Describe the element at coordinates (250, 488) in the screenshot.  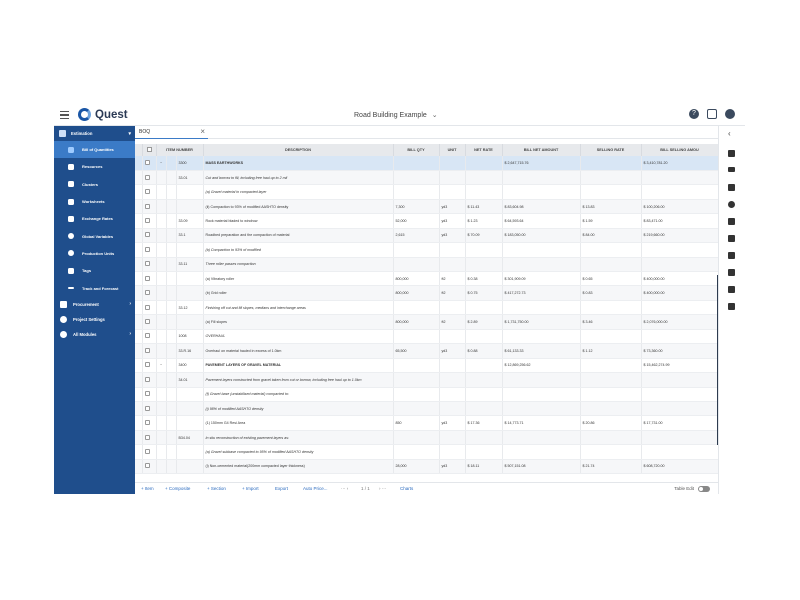
I see `import-button: + Import` at that location.